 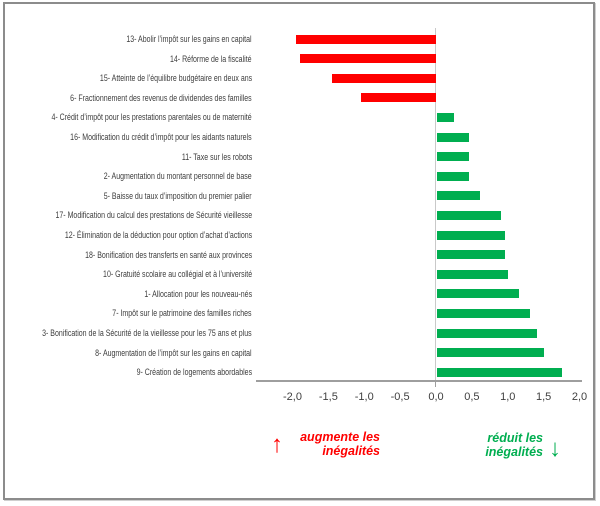 I want to click on x-tick-label: -1,5, so click(x=328, y=397).